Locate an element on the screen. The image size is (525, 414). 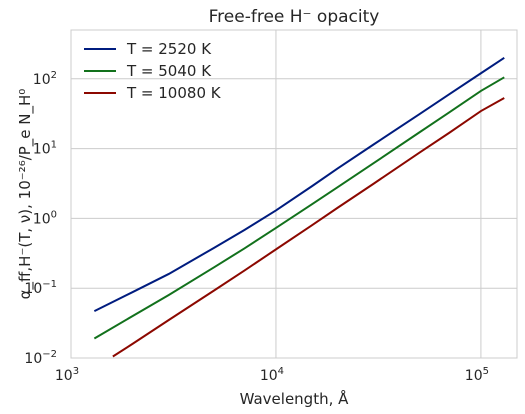
y-tick-label: 10⁰ is located at coordinates (45, 218).